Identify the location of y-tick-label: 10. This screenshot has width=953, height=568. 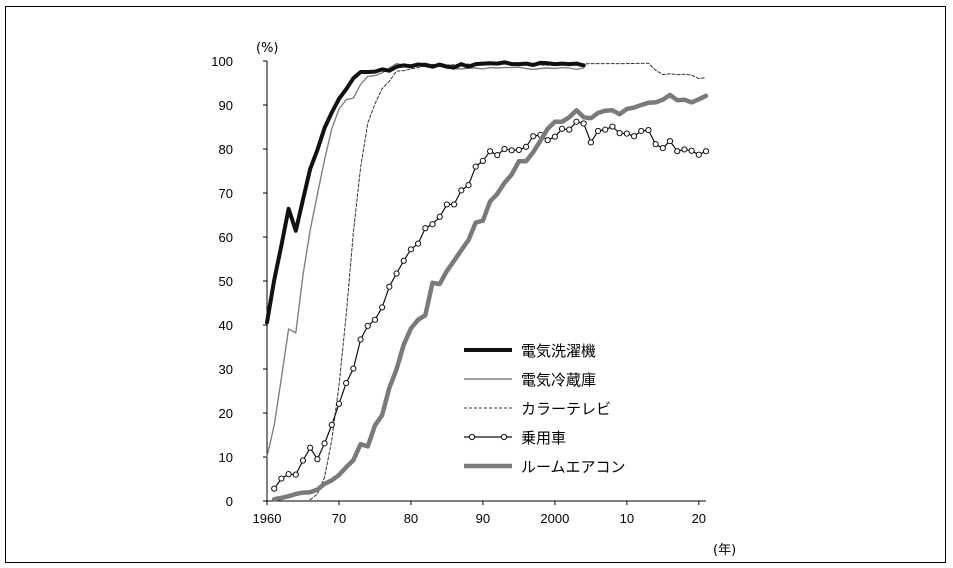
(226, 457).